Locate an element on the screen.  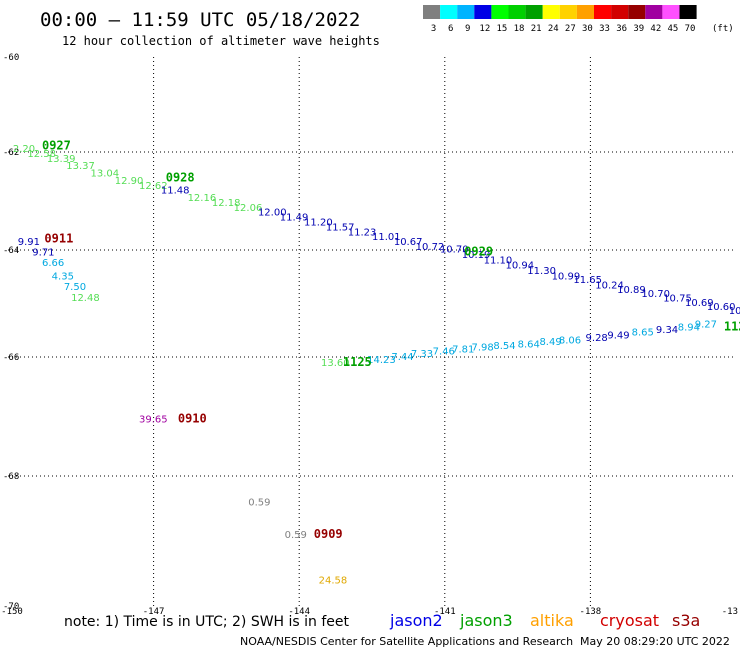
colorbar-label: 6 is located at coordinates (450, 29).